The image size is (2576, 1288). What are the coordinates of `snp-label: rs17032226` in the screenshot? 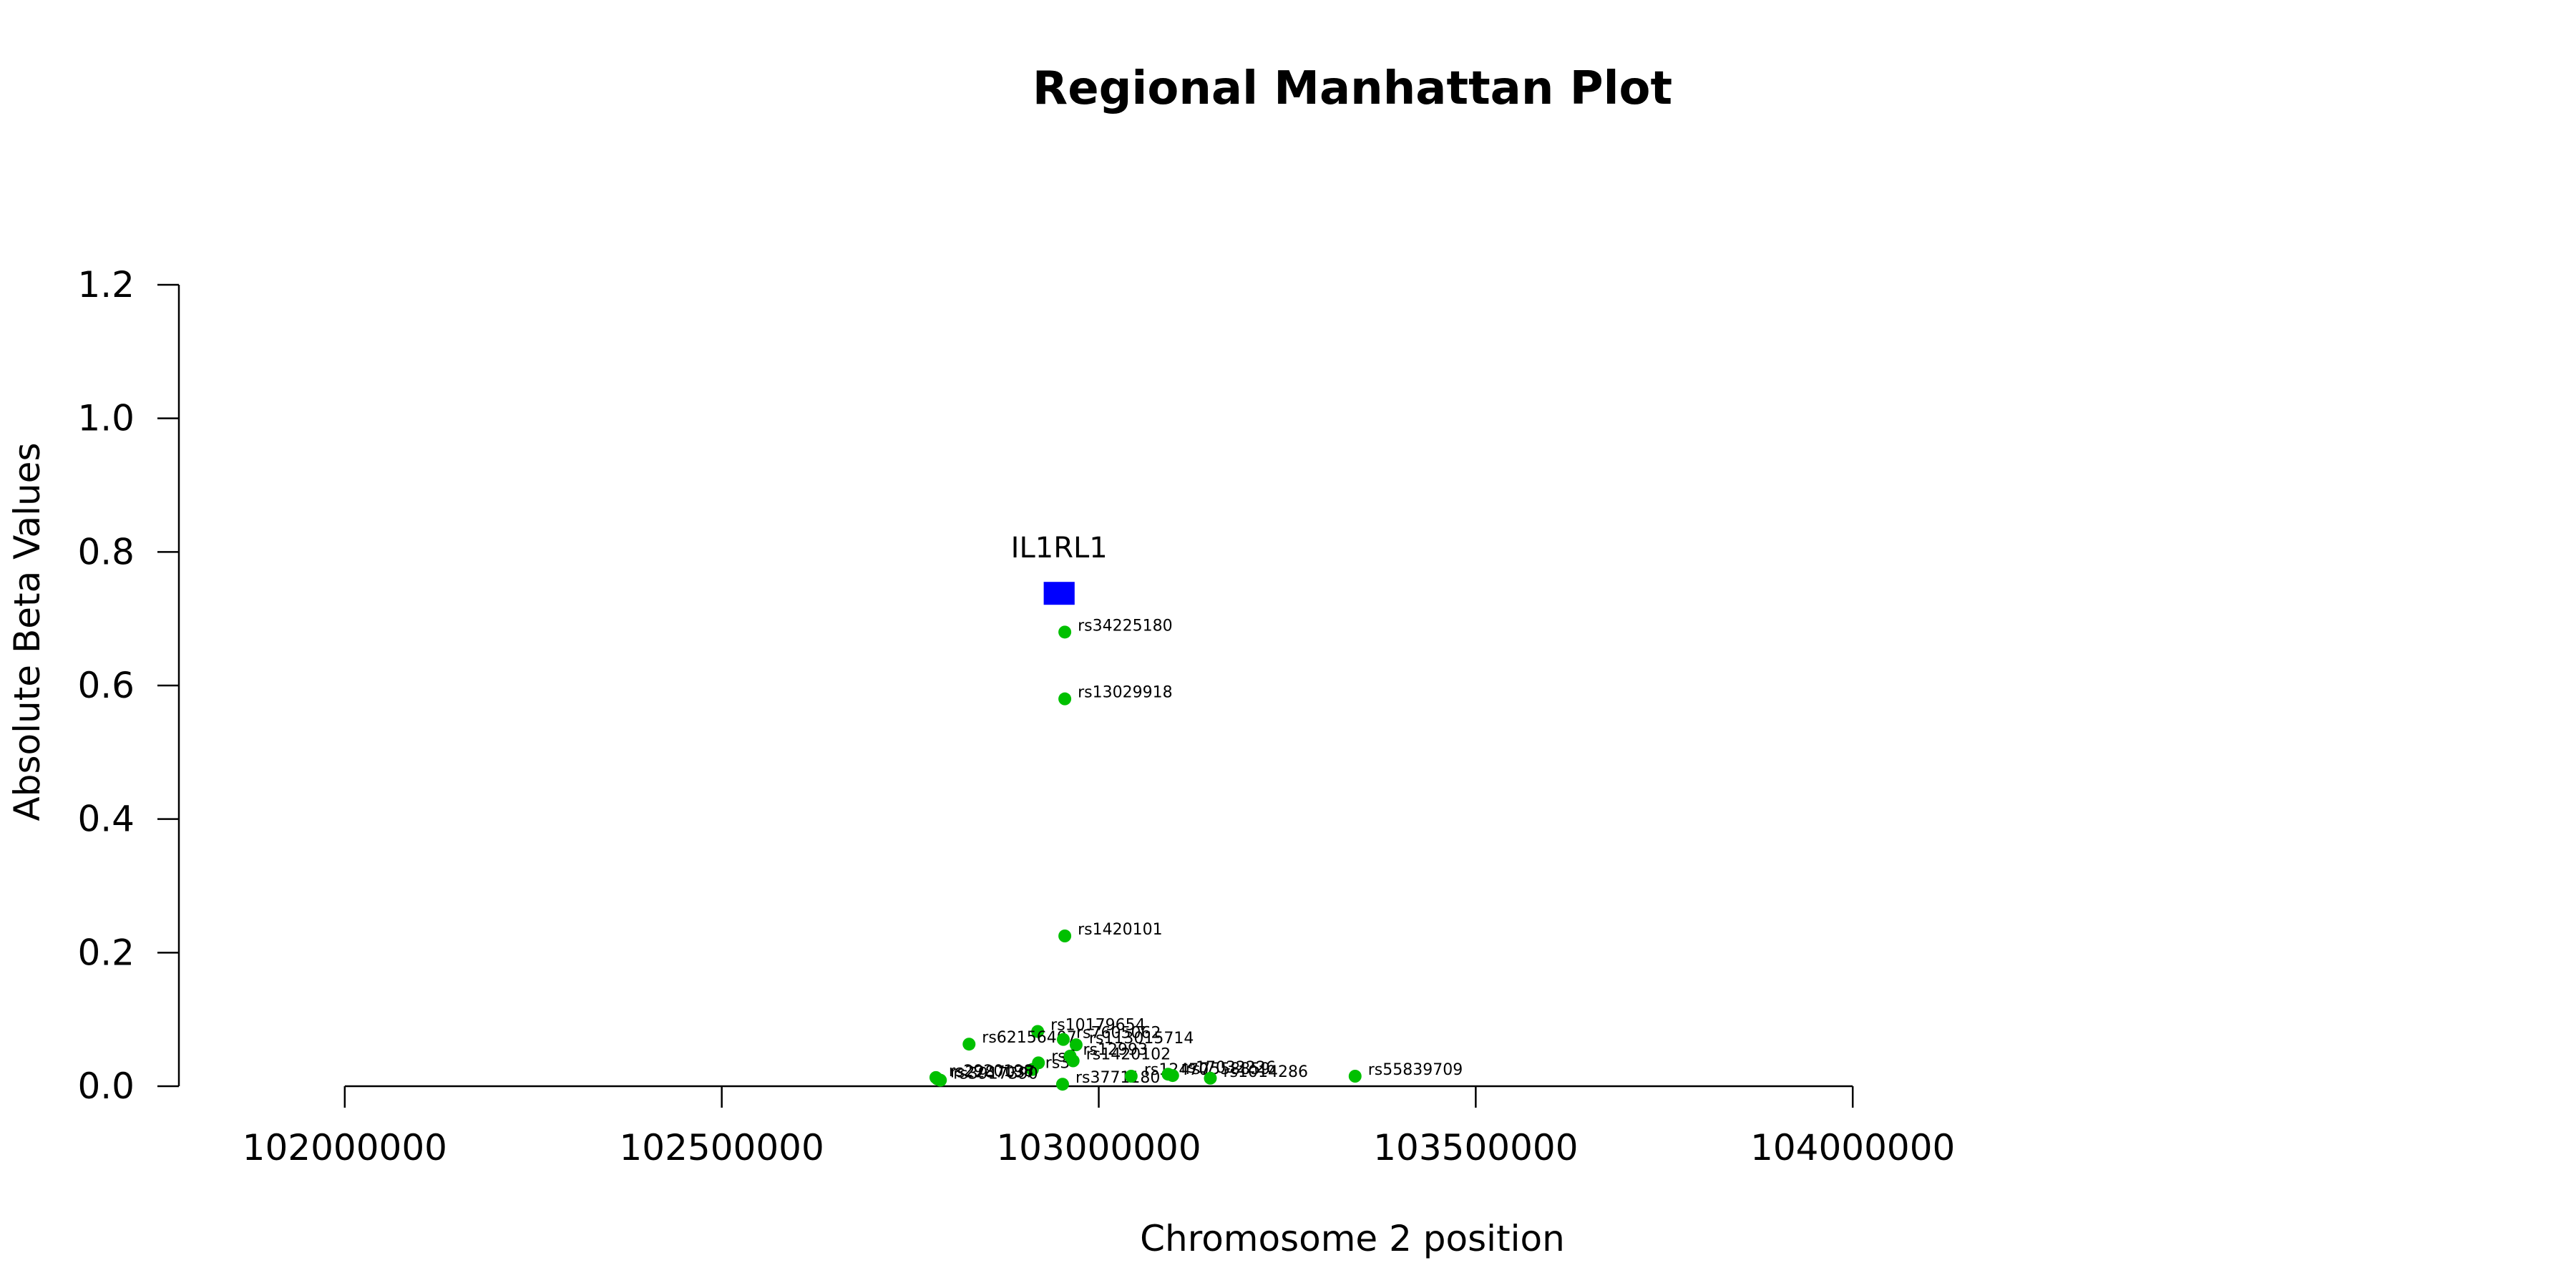 It's located at (1228, 1068).